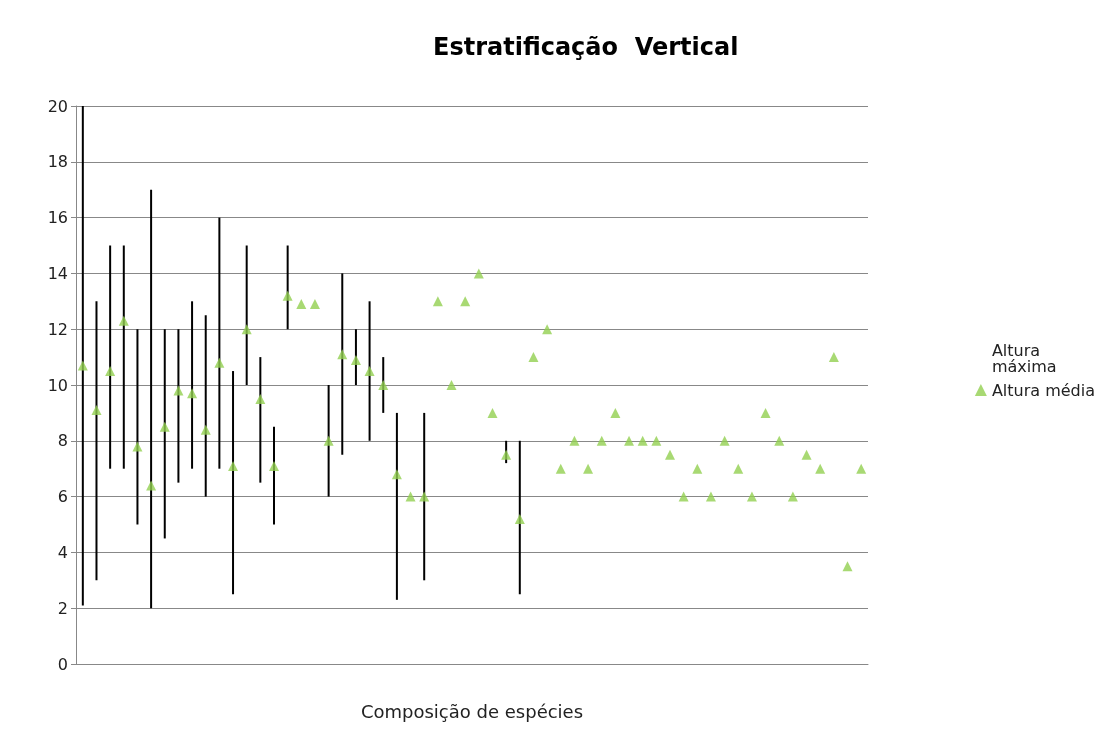 This screenshot has width=1116, height=740. What do you see at coordinates (57, 273) in the screenshot?
I see `y-tick-label: 14` at bounding box center [57, 273].